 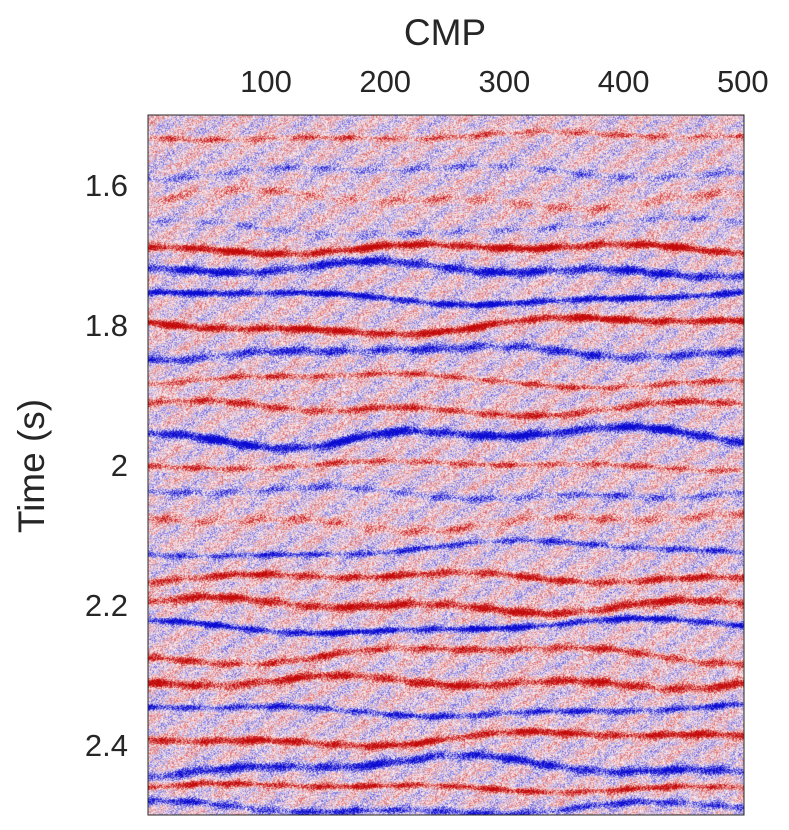 I want to click on x-axis-title: CMP, so click(x=445, y=32).